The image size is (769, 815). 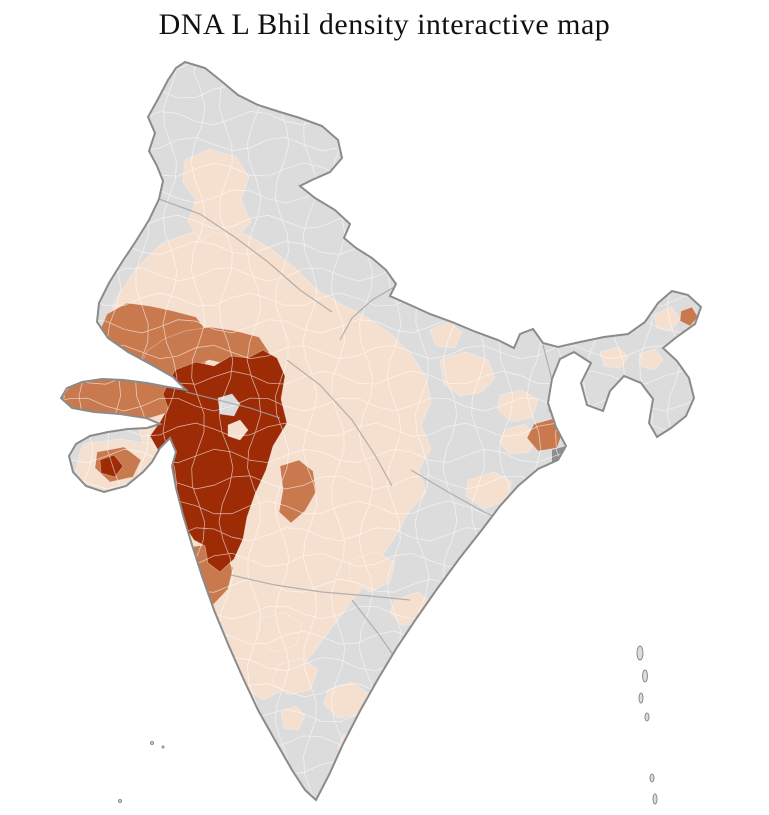 I want to click on district-region-high-saurashtra-speck, so click(x=111, y=466).